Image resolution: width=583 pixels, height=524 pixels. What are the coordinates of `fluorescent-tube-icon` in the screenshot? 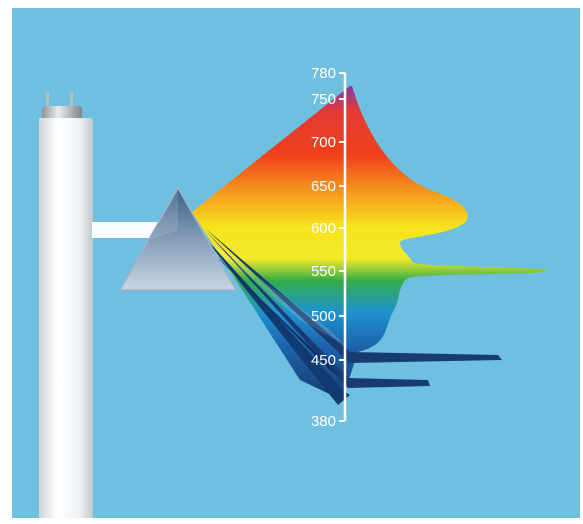 It's located at (66, 305).